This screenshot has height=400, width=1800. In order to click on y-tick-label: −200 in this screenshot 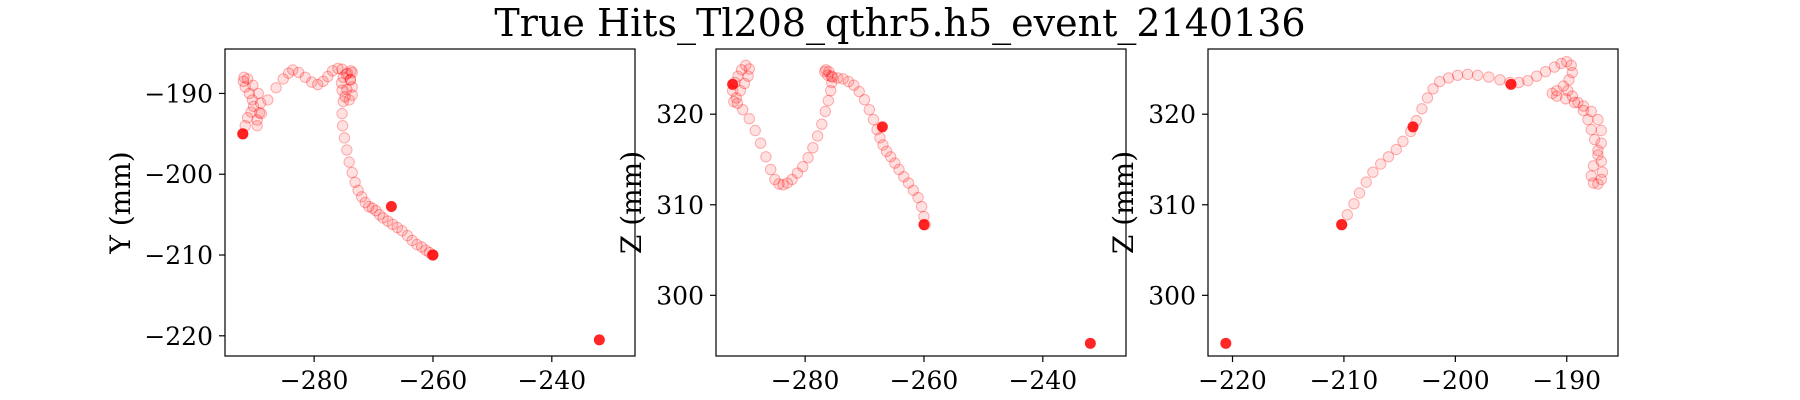, I will do `click(178, 174)`.